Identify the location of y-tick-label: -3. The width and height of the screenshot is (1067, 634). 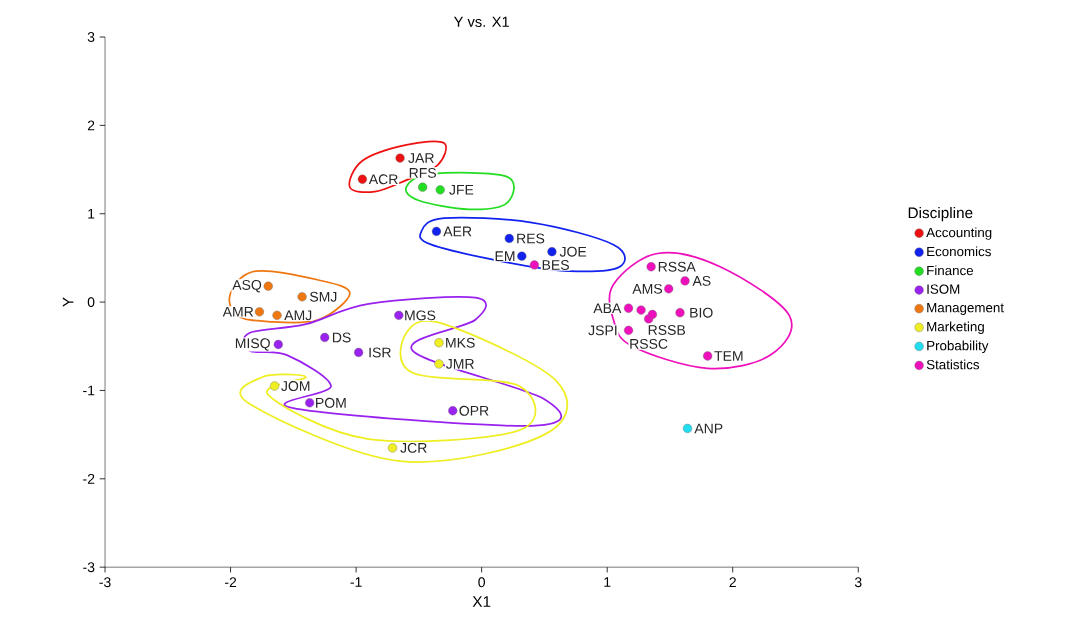
(89, 567).